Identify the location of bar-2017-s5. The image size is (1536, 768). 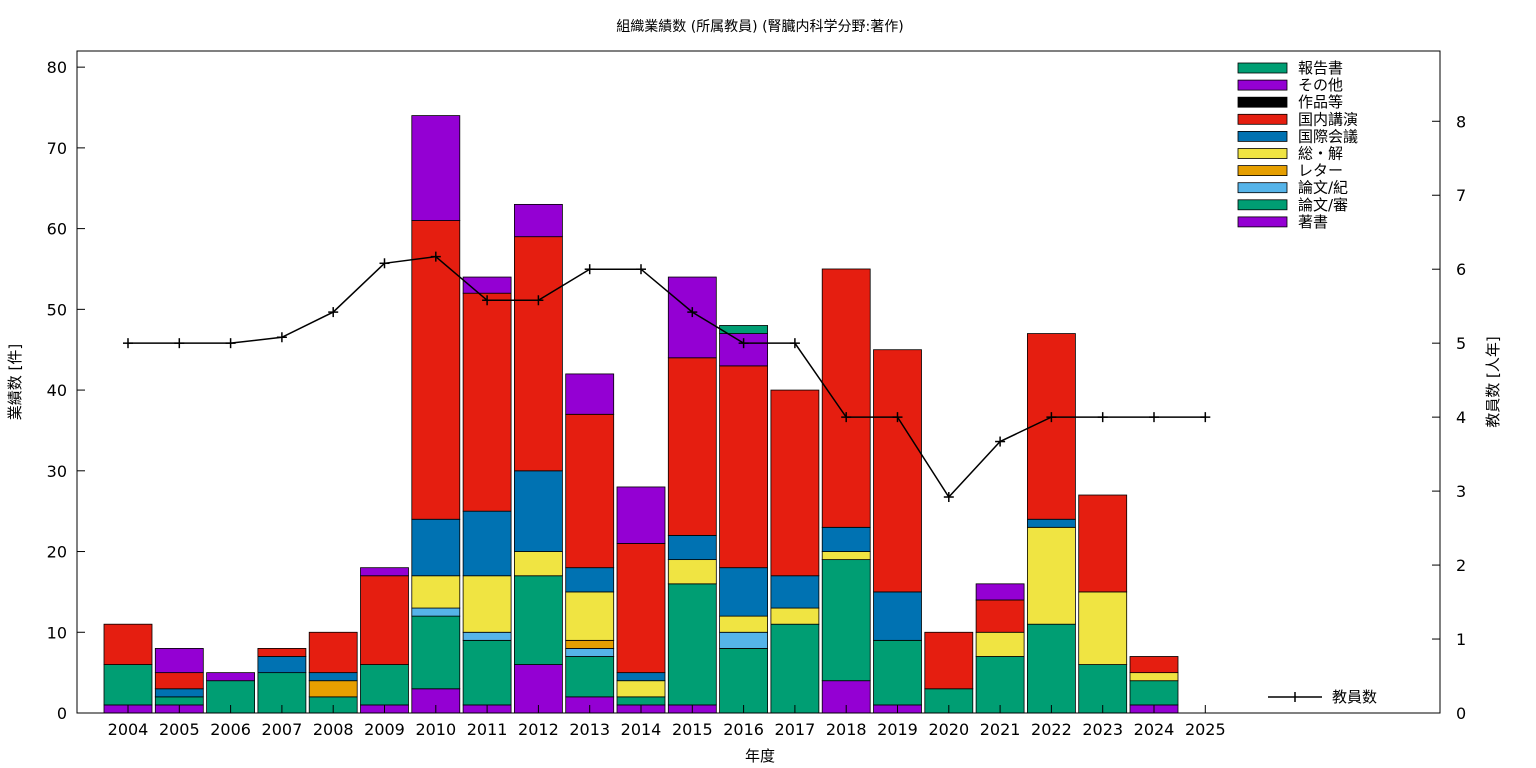
(795, 592).